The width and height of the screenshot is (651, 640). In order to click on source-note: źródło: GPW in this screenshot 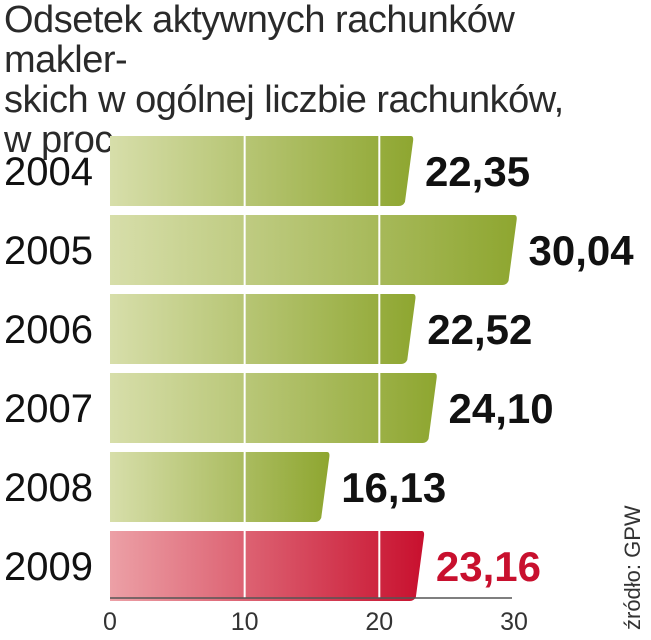, I will do `click(632, 567)`.